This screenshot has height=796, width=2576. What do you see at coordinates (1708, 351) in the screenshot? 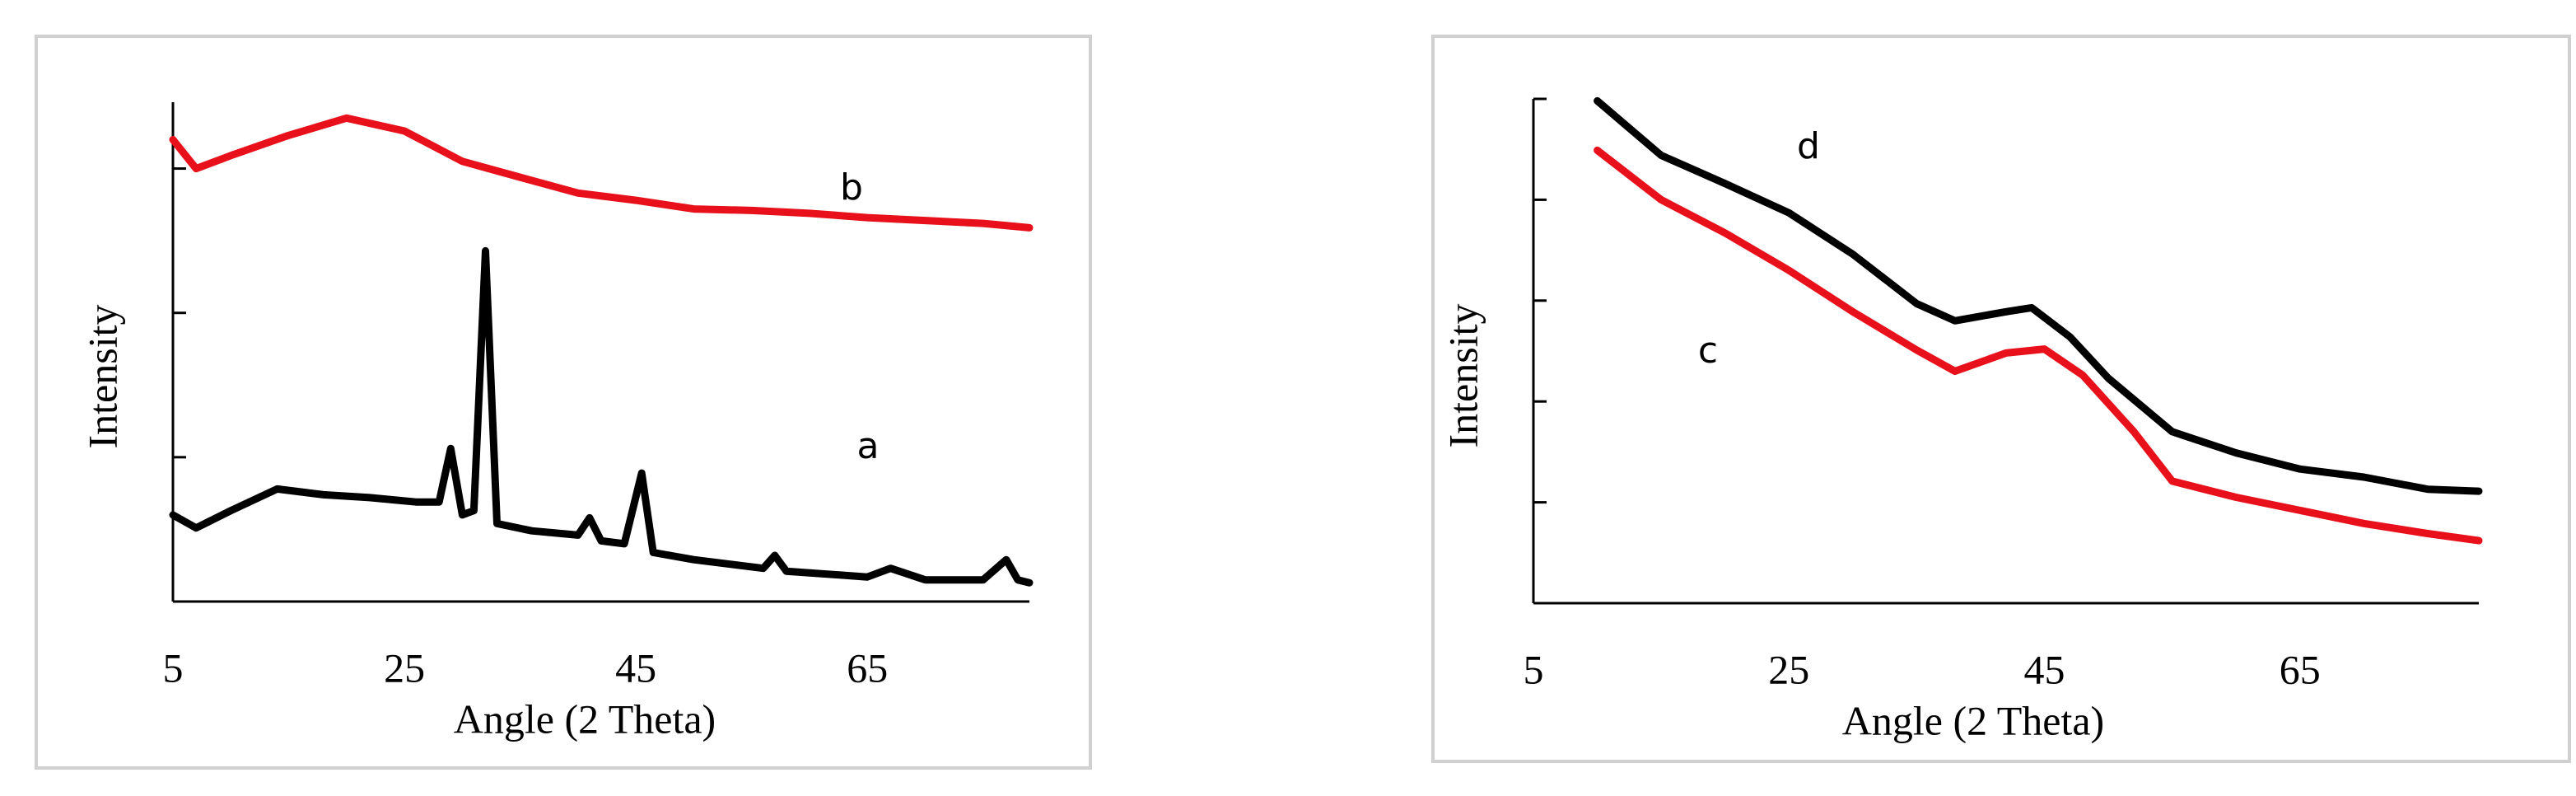
I see `series-label: c` at bounding box center [1708, 351].